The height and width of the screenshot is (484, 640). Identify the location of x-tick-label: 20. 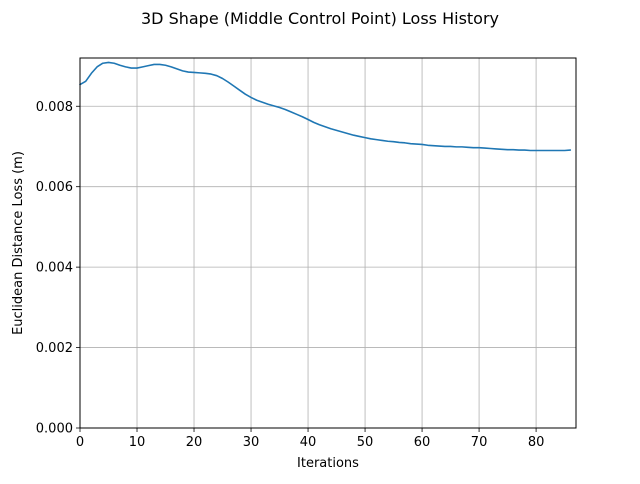
(194, 442).